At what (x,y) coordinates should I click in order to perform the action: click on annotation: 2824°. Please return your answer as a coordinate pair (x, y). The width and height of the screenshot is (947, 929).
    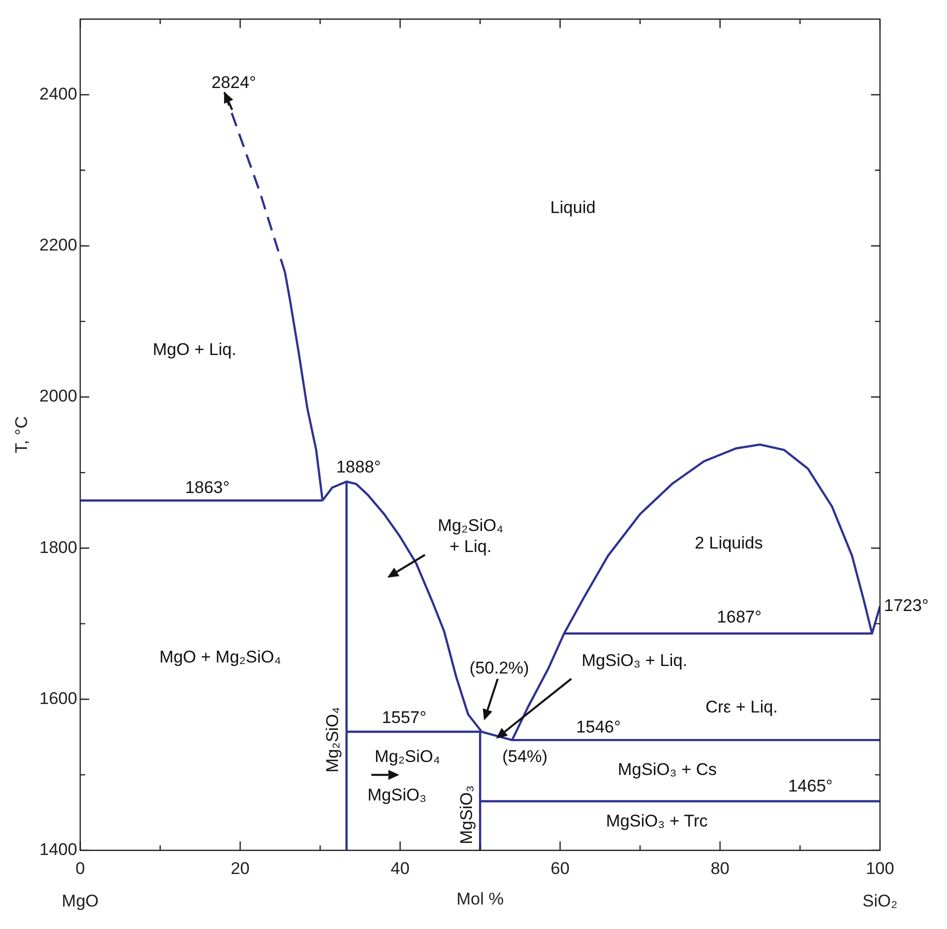
    Looking at the image, I should click on (233, 82).